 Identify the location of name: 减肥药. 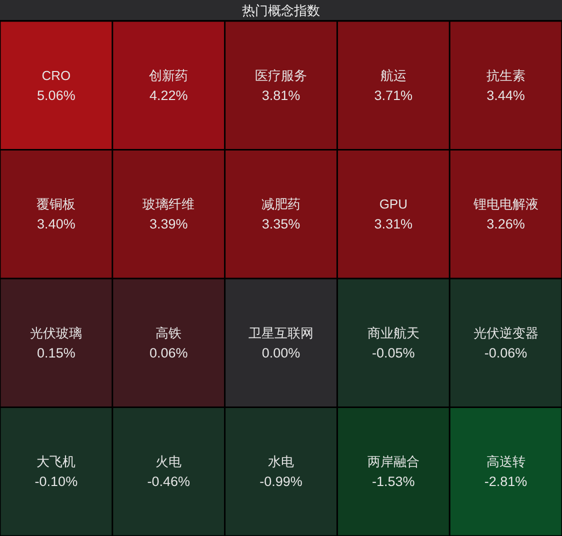
(281, 204).